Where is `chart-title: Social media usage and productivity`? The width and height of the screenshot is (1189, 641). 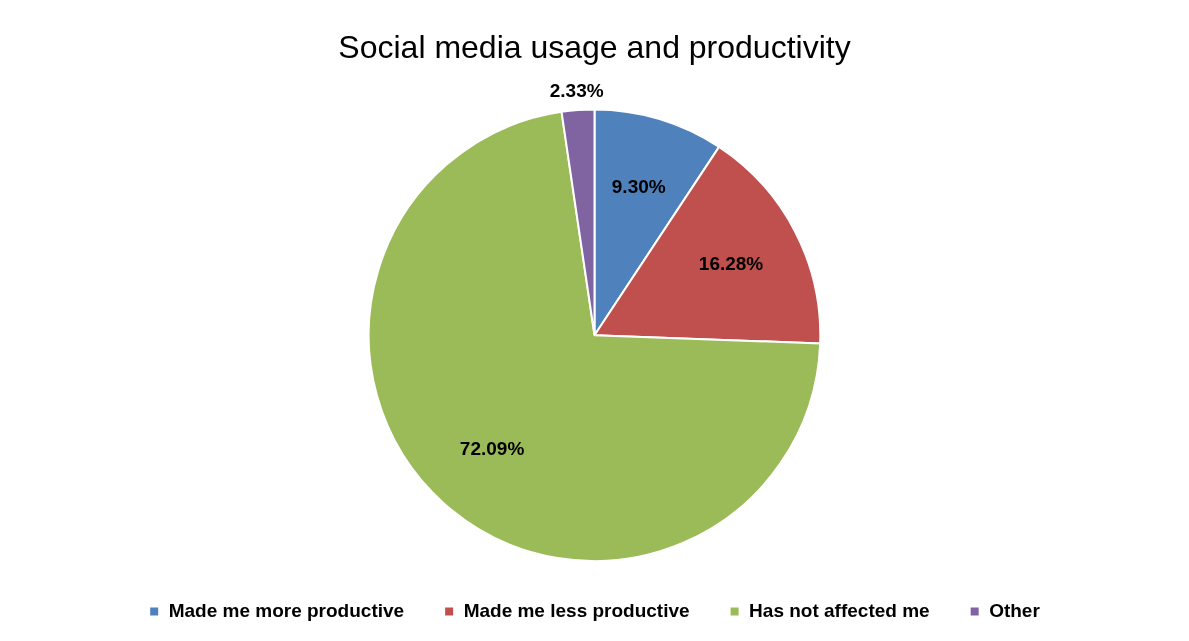 chart-title: Social media usage and productivity is located at coordinates (594, 47).